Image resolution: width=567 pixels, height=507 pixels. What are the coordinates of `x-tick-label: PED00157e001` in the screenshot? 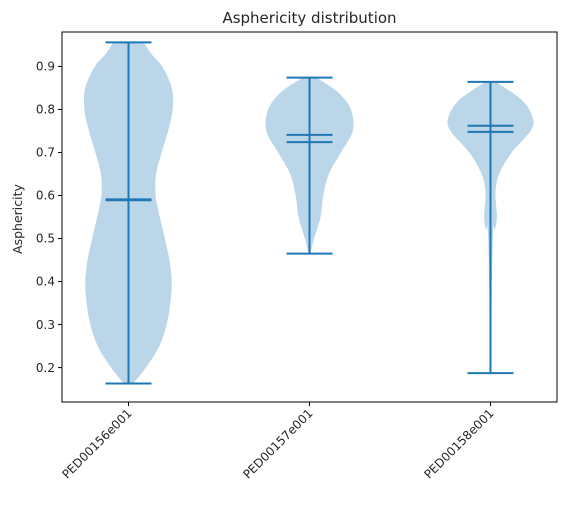 It's located at (277, 443).